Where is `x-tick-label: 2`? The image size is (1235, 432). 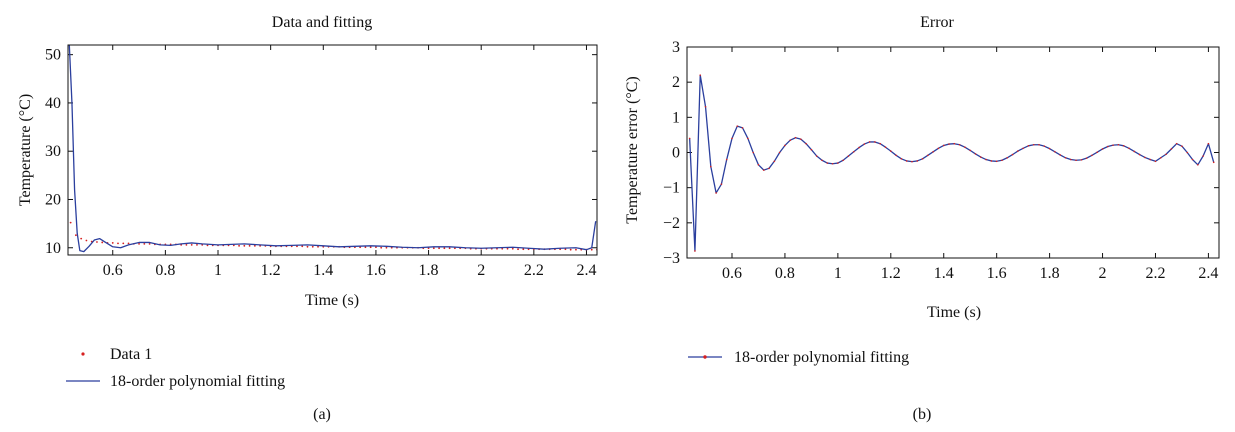
x-tick-label: 2 is located at coordinates (1103, 273).